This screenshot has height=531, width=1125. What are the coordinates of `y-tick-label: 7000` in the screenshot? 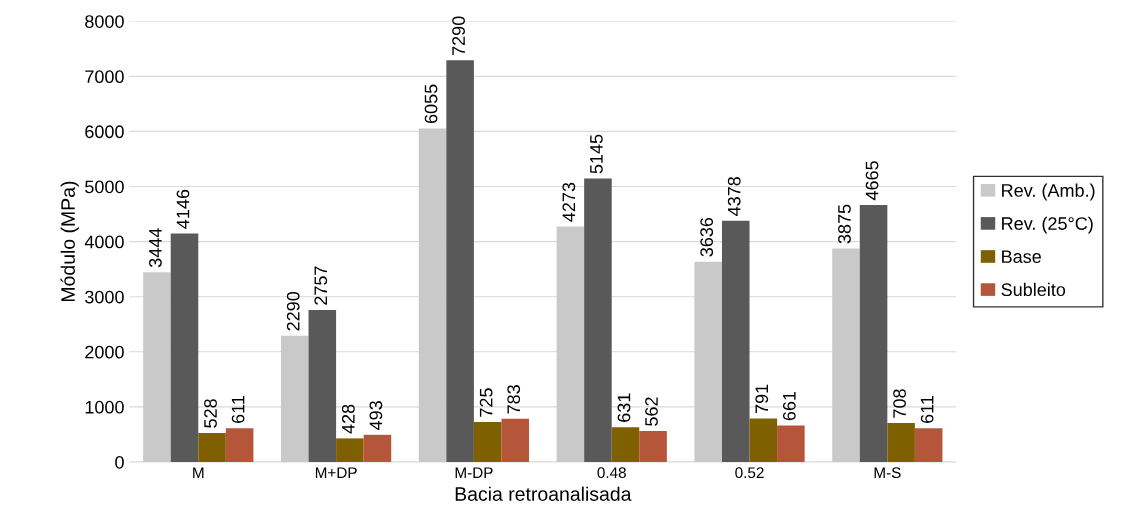 It's located at (104, 77).